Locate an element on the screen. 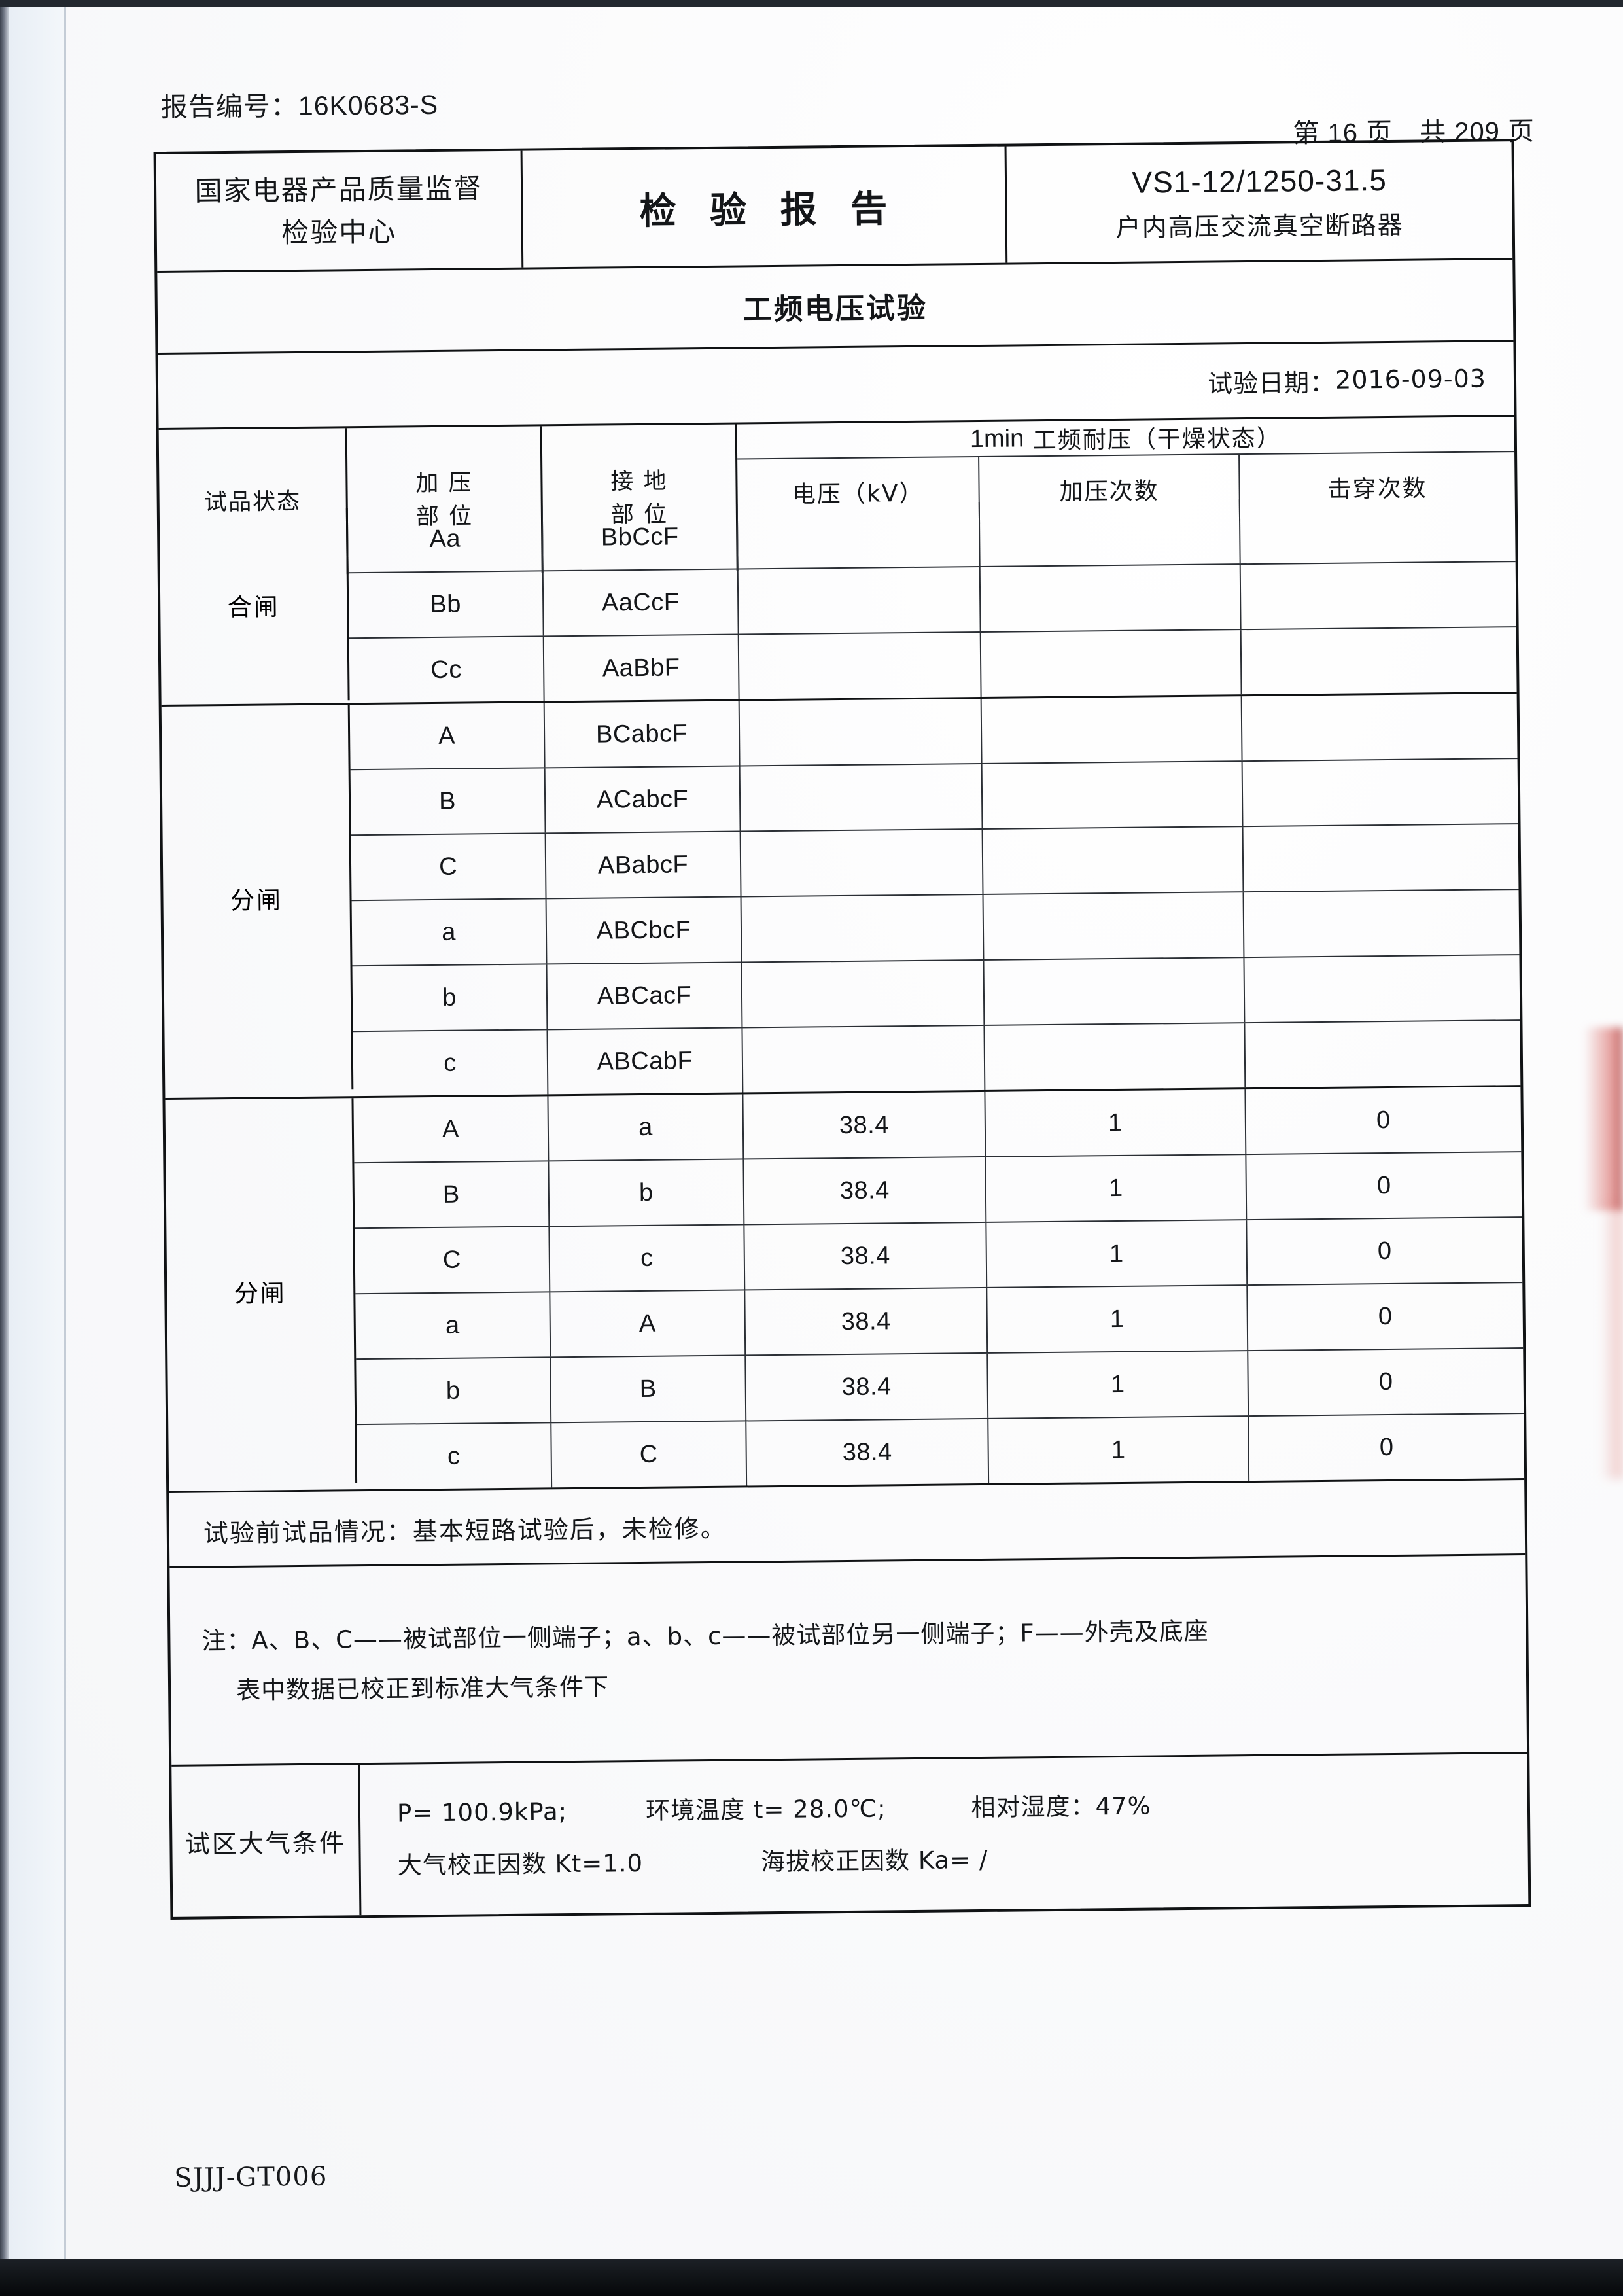 The image size is (1623, 2296). test-date-value: 2016-09-03 is located at coordinates (1411, 379).